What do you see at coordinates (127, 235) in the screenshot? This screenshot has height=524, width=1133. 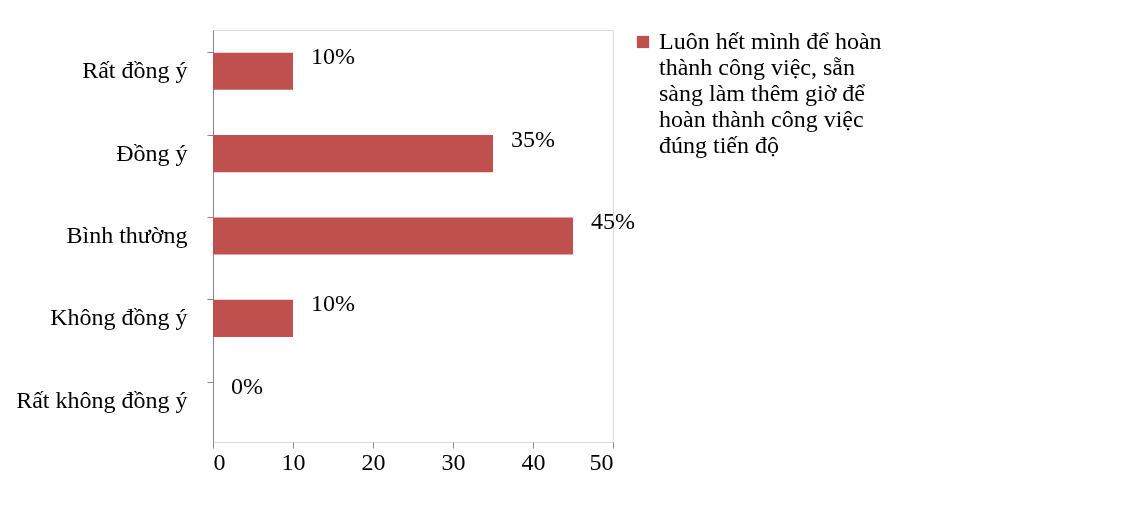 I see `y-tick-label: Bình thường` at bounding box center [127, 235].